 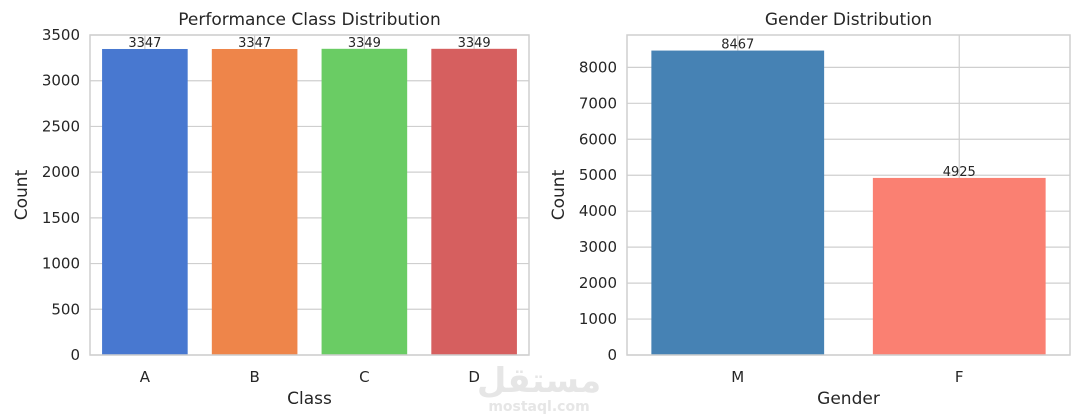 I want to click on x-tick-label: A, so click(x=145, y=377).